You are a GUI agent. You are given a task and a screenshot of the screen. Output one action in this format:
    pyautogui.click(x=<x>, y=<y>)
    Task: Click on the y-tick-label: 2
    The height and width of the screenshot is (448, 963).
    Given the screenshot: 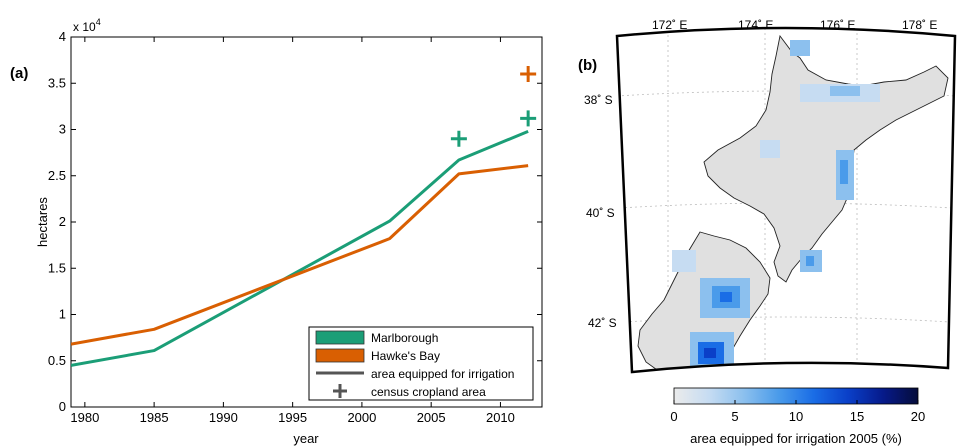 What is the action you would take?
    pyautogui.click(x=62, y=221)
    